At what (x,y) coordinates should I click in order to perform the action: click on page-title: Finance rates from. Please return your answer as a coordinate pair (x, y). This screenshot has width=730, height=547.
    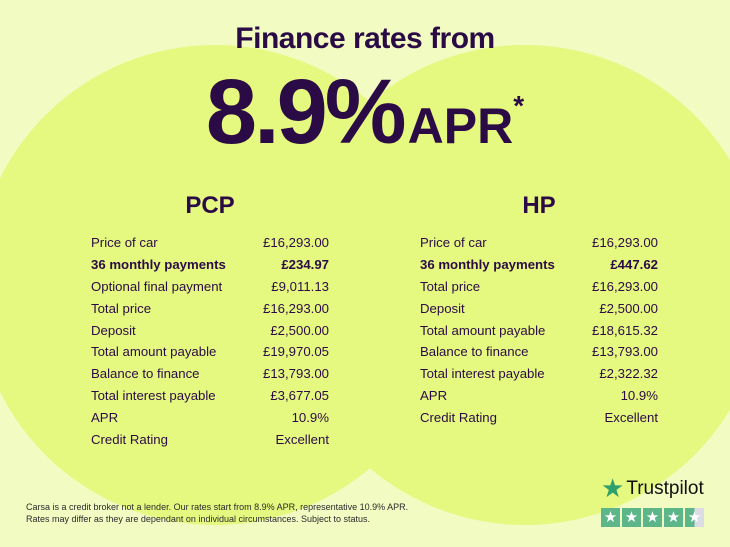
    Looking at the image, I should click on (365, 38).